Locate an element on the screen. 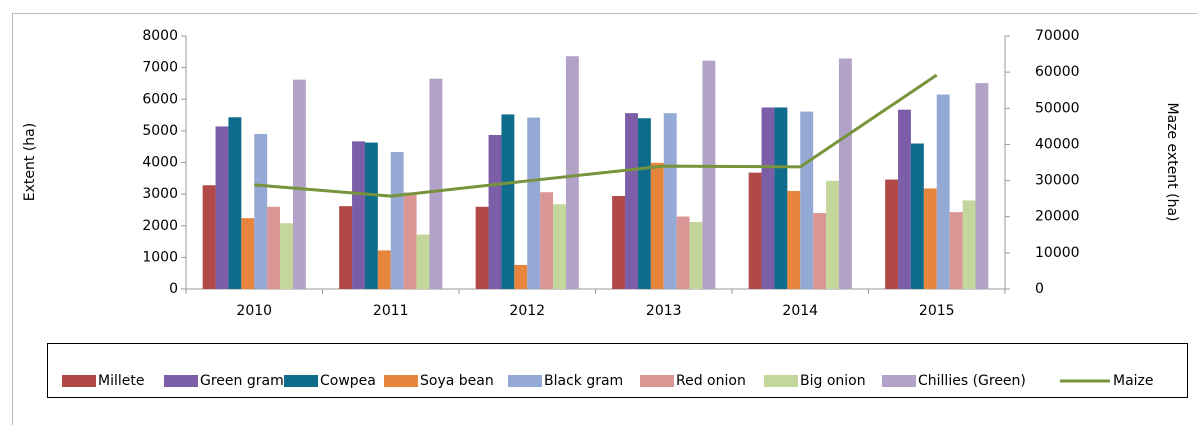  legend-label: Soya bean is located at coordinates (457, 381).